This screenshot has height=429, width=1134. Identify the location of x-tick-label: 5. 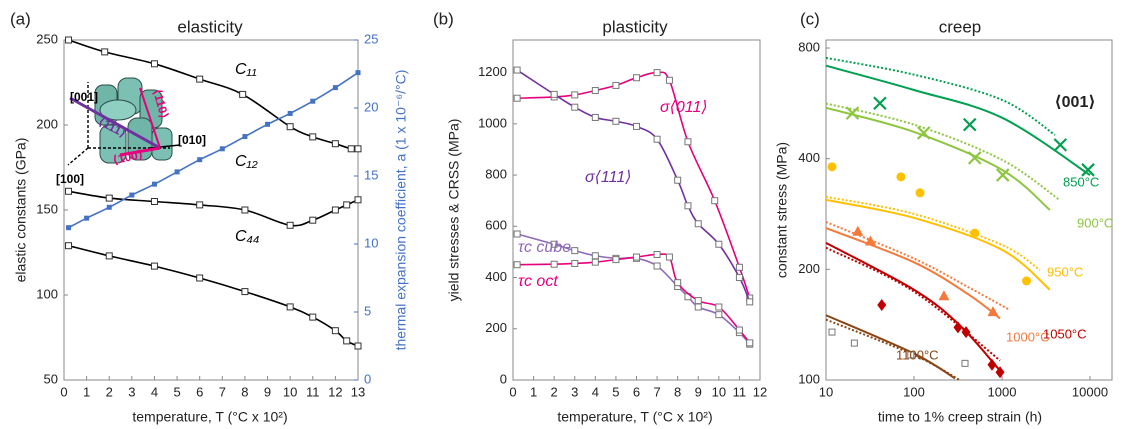
(615, 391).